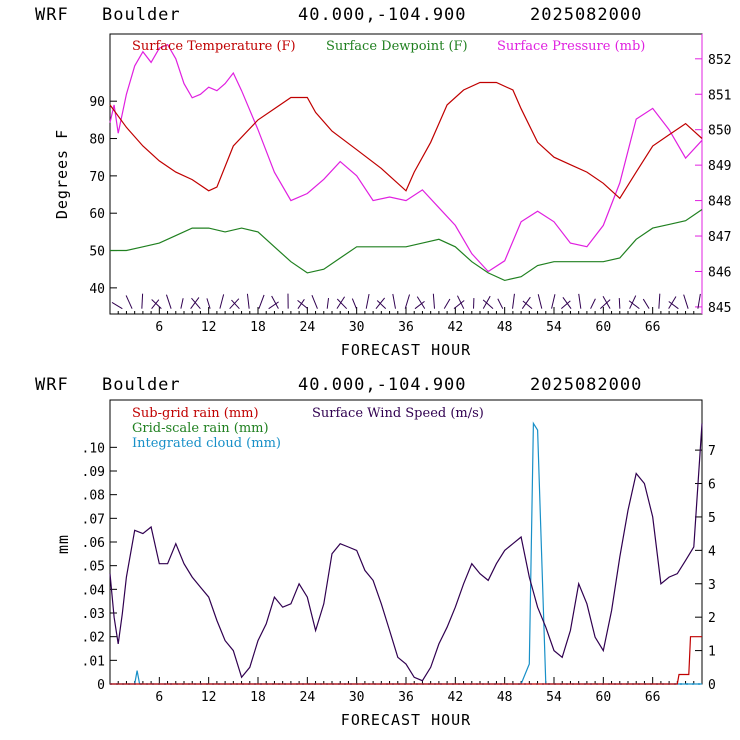 This screenshot has width=740, height=740. I want to click on top-x-tick-label: 60, so click(604, 327).